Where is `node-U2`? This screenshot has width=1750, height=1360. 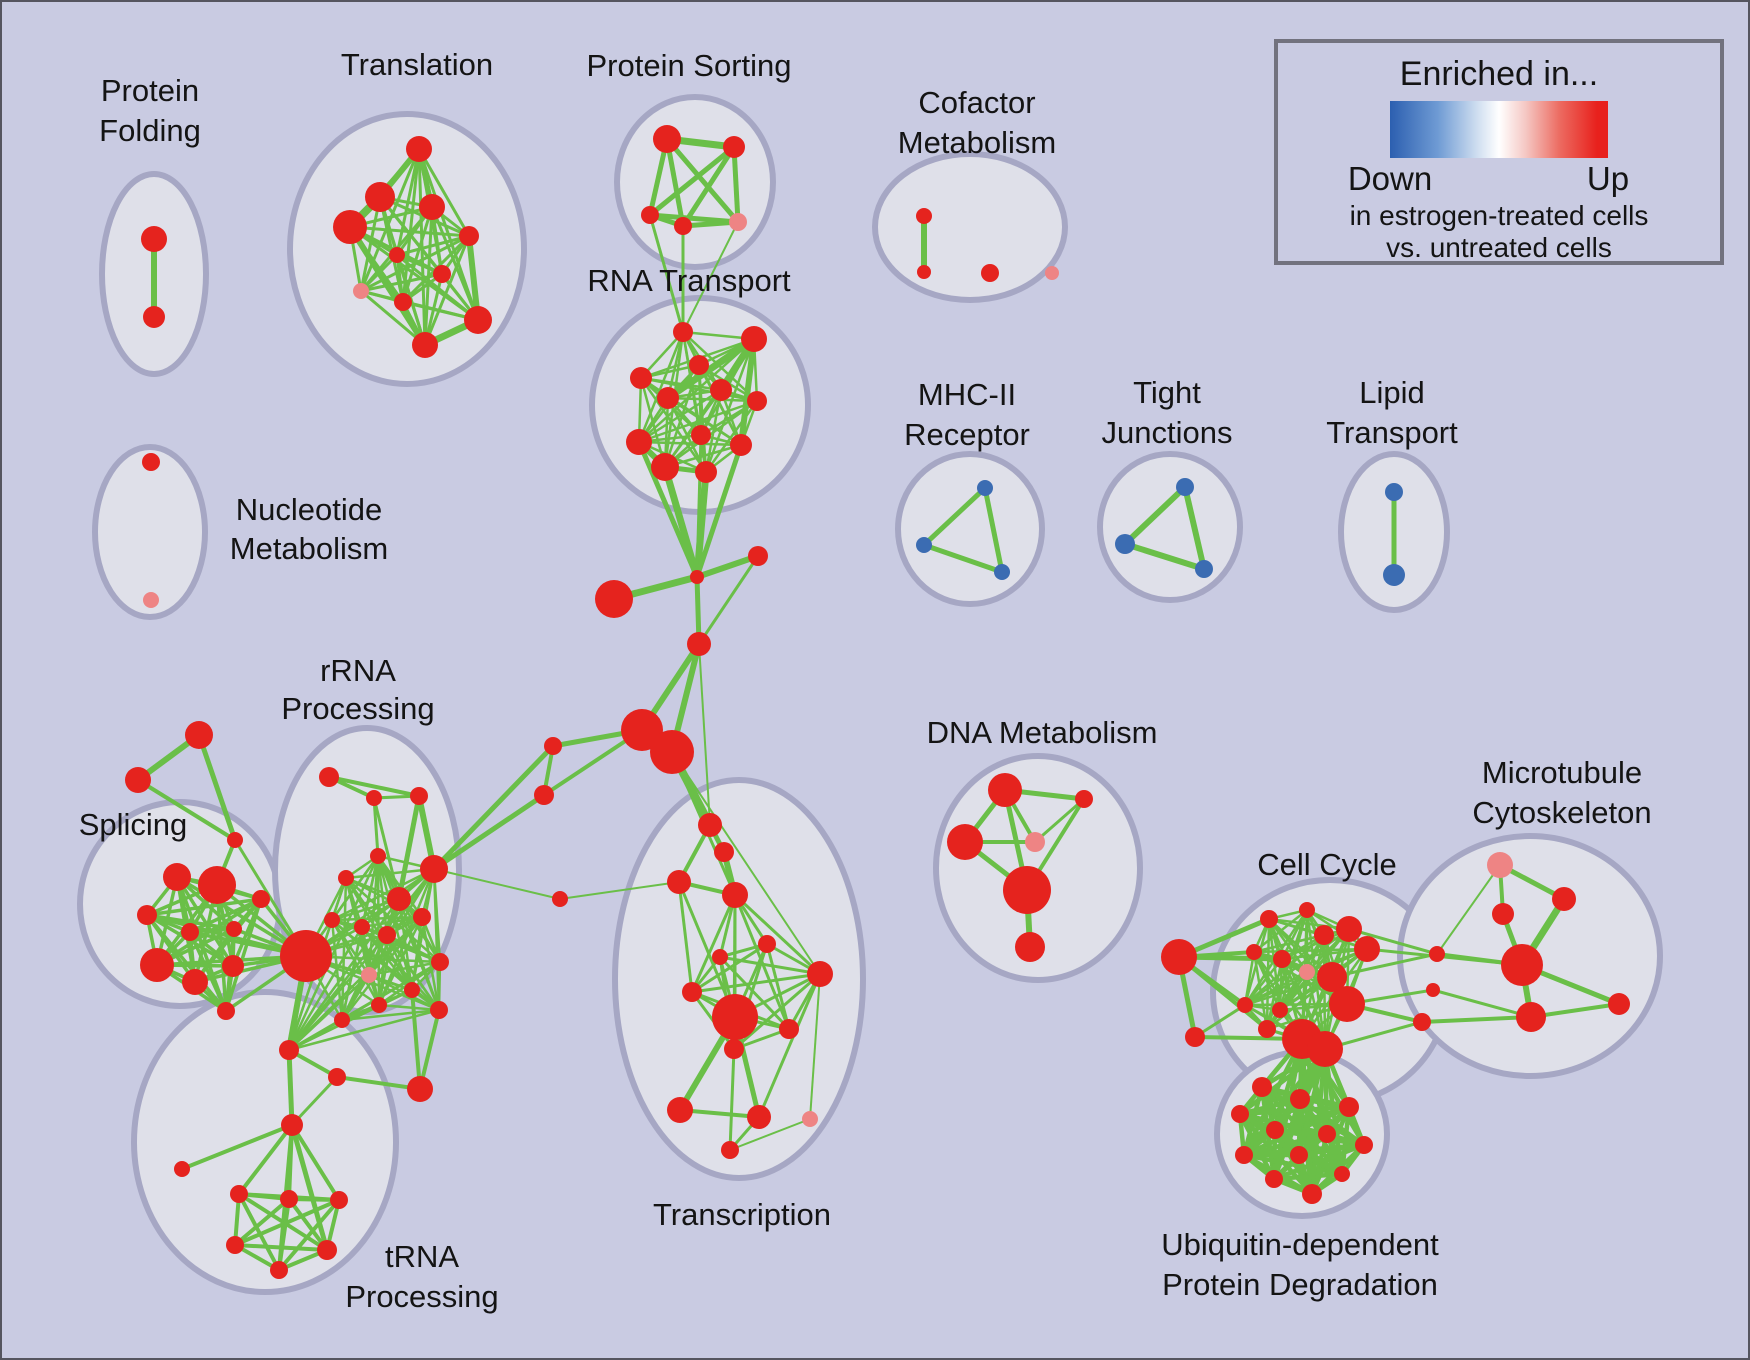
node-U2 is located at coordinates (1300, 1099).